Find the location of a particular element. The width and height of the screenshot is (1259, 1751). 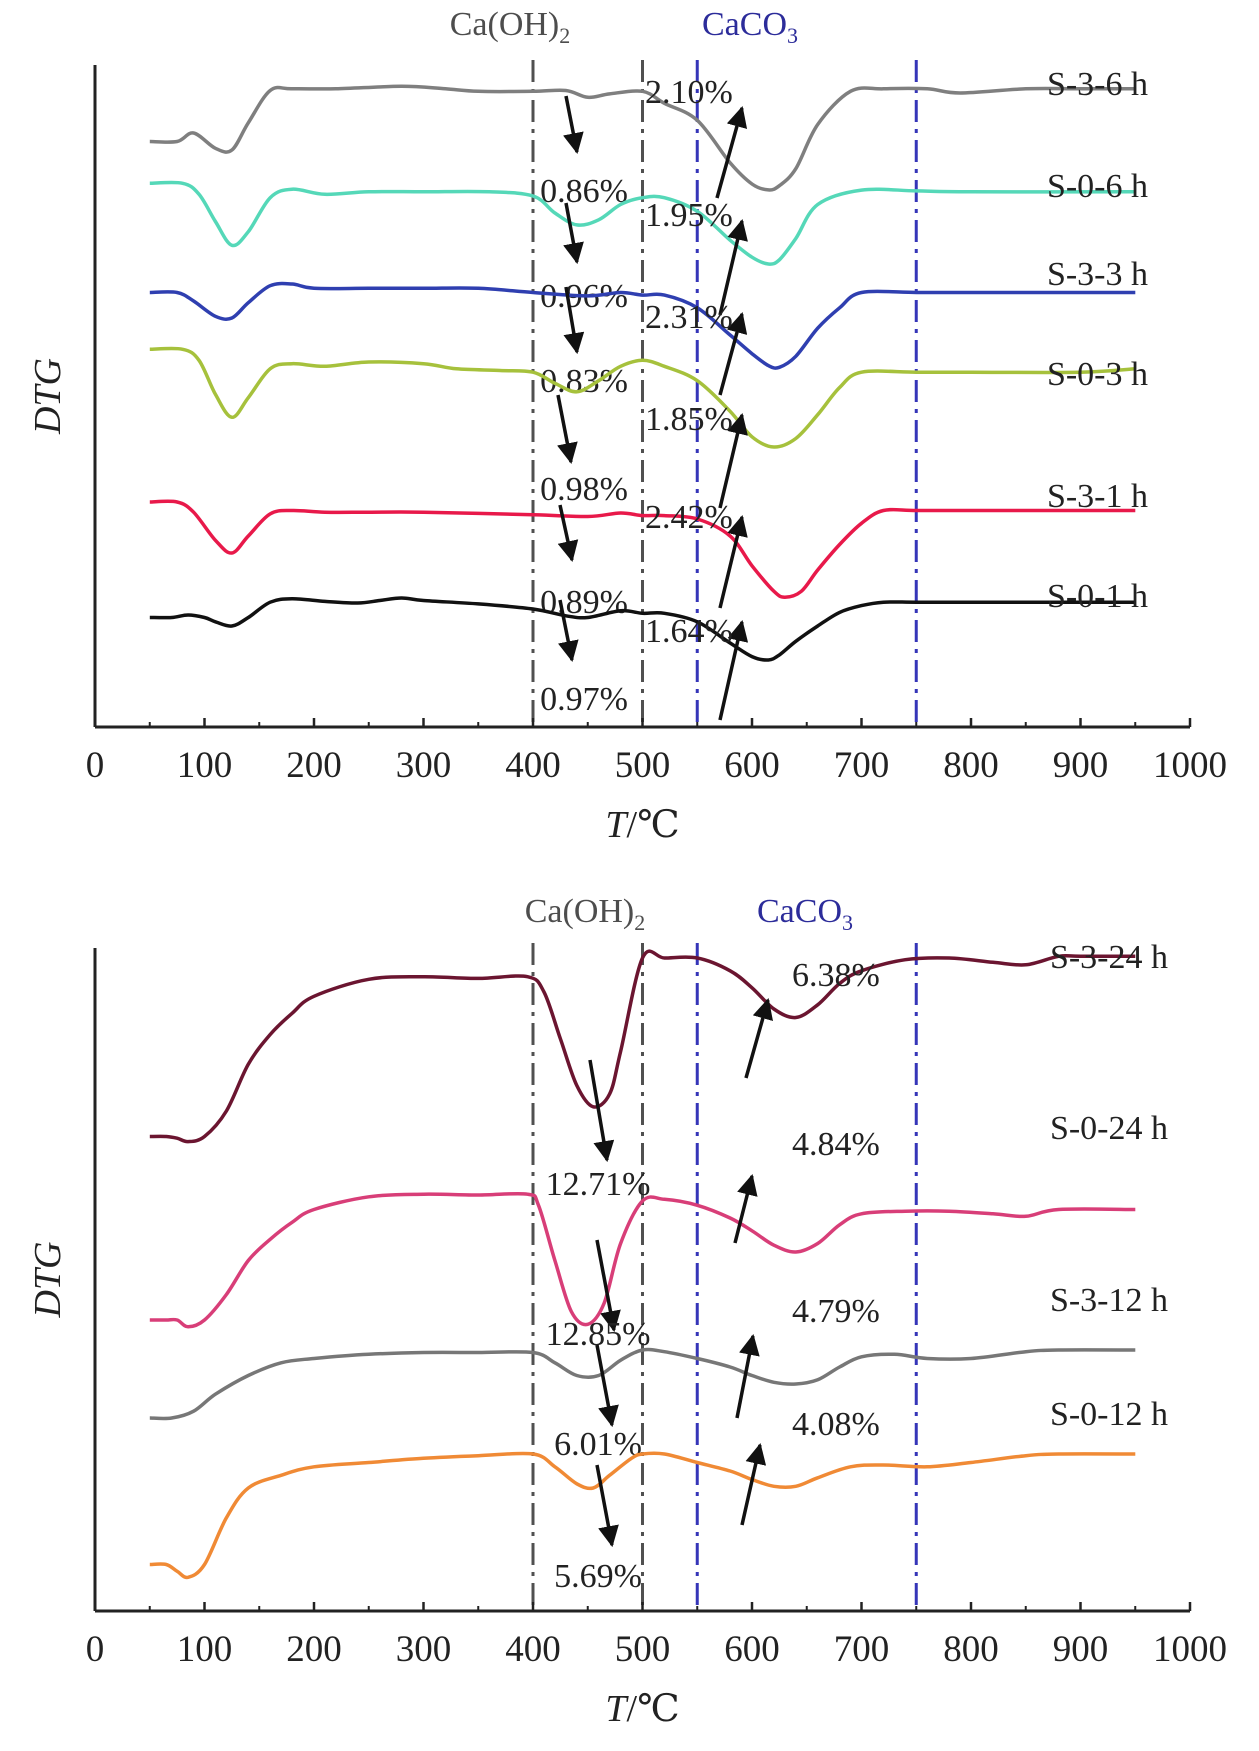

caoh2-mass-loss-label: 5.69% is located at coordinates (598, 1576).